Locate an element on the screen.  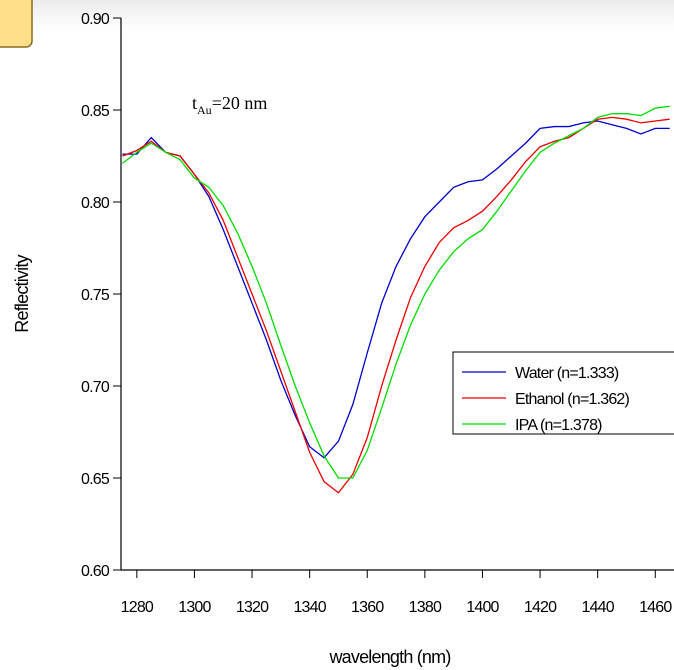
x-axis-label: wavelength (nm) is located at coordinates (389, 657).